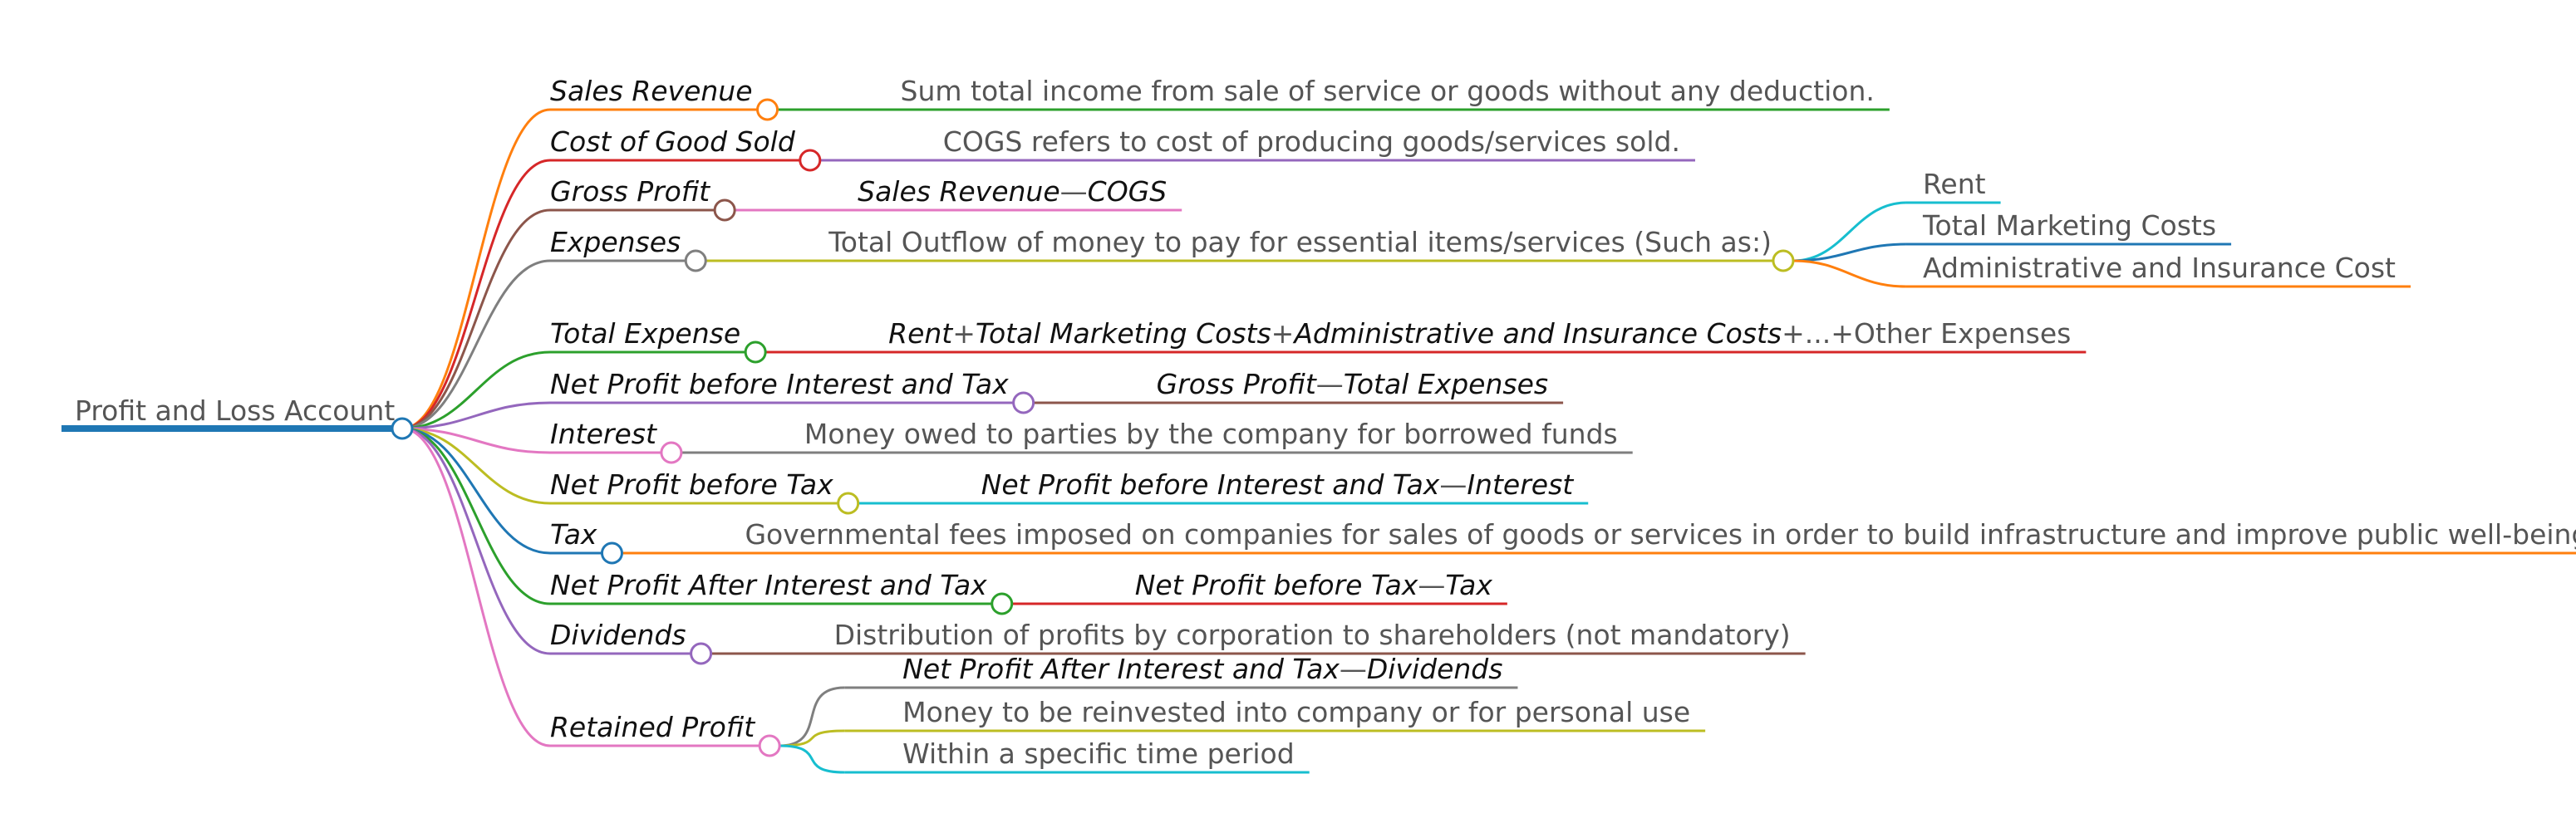 This screenshot has width=2576, height=823. What do you see at coordinates (1276, 585) in the screenshot?
I see `formula-term: Net Profit before Tax` at bounding box center [1276, 585].